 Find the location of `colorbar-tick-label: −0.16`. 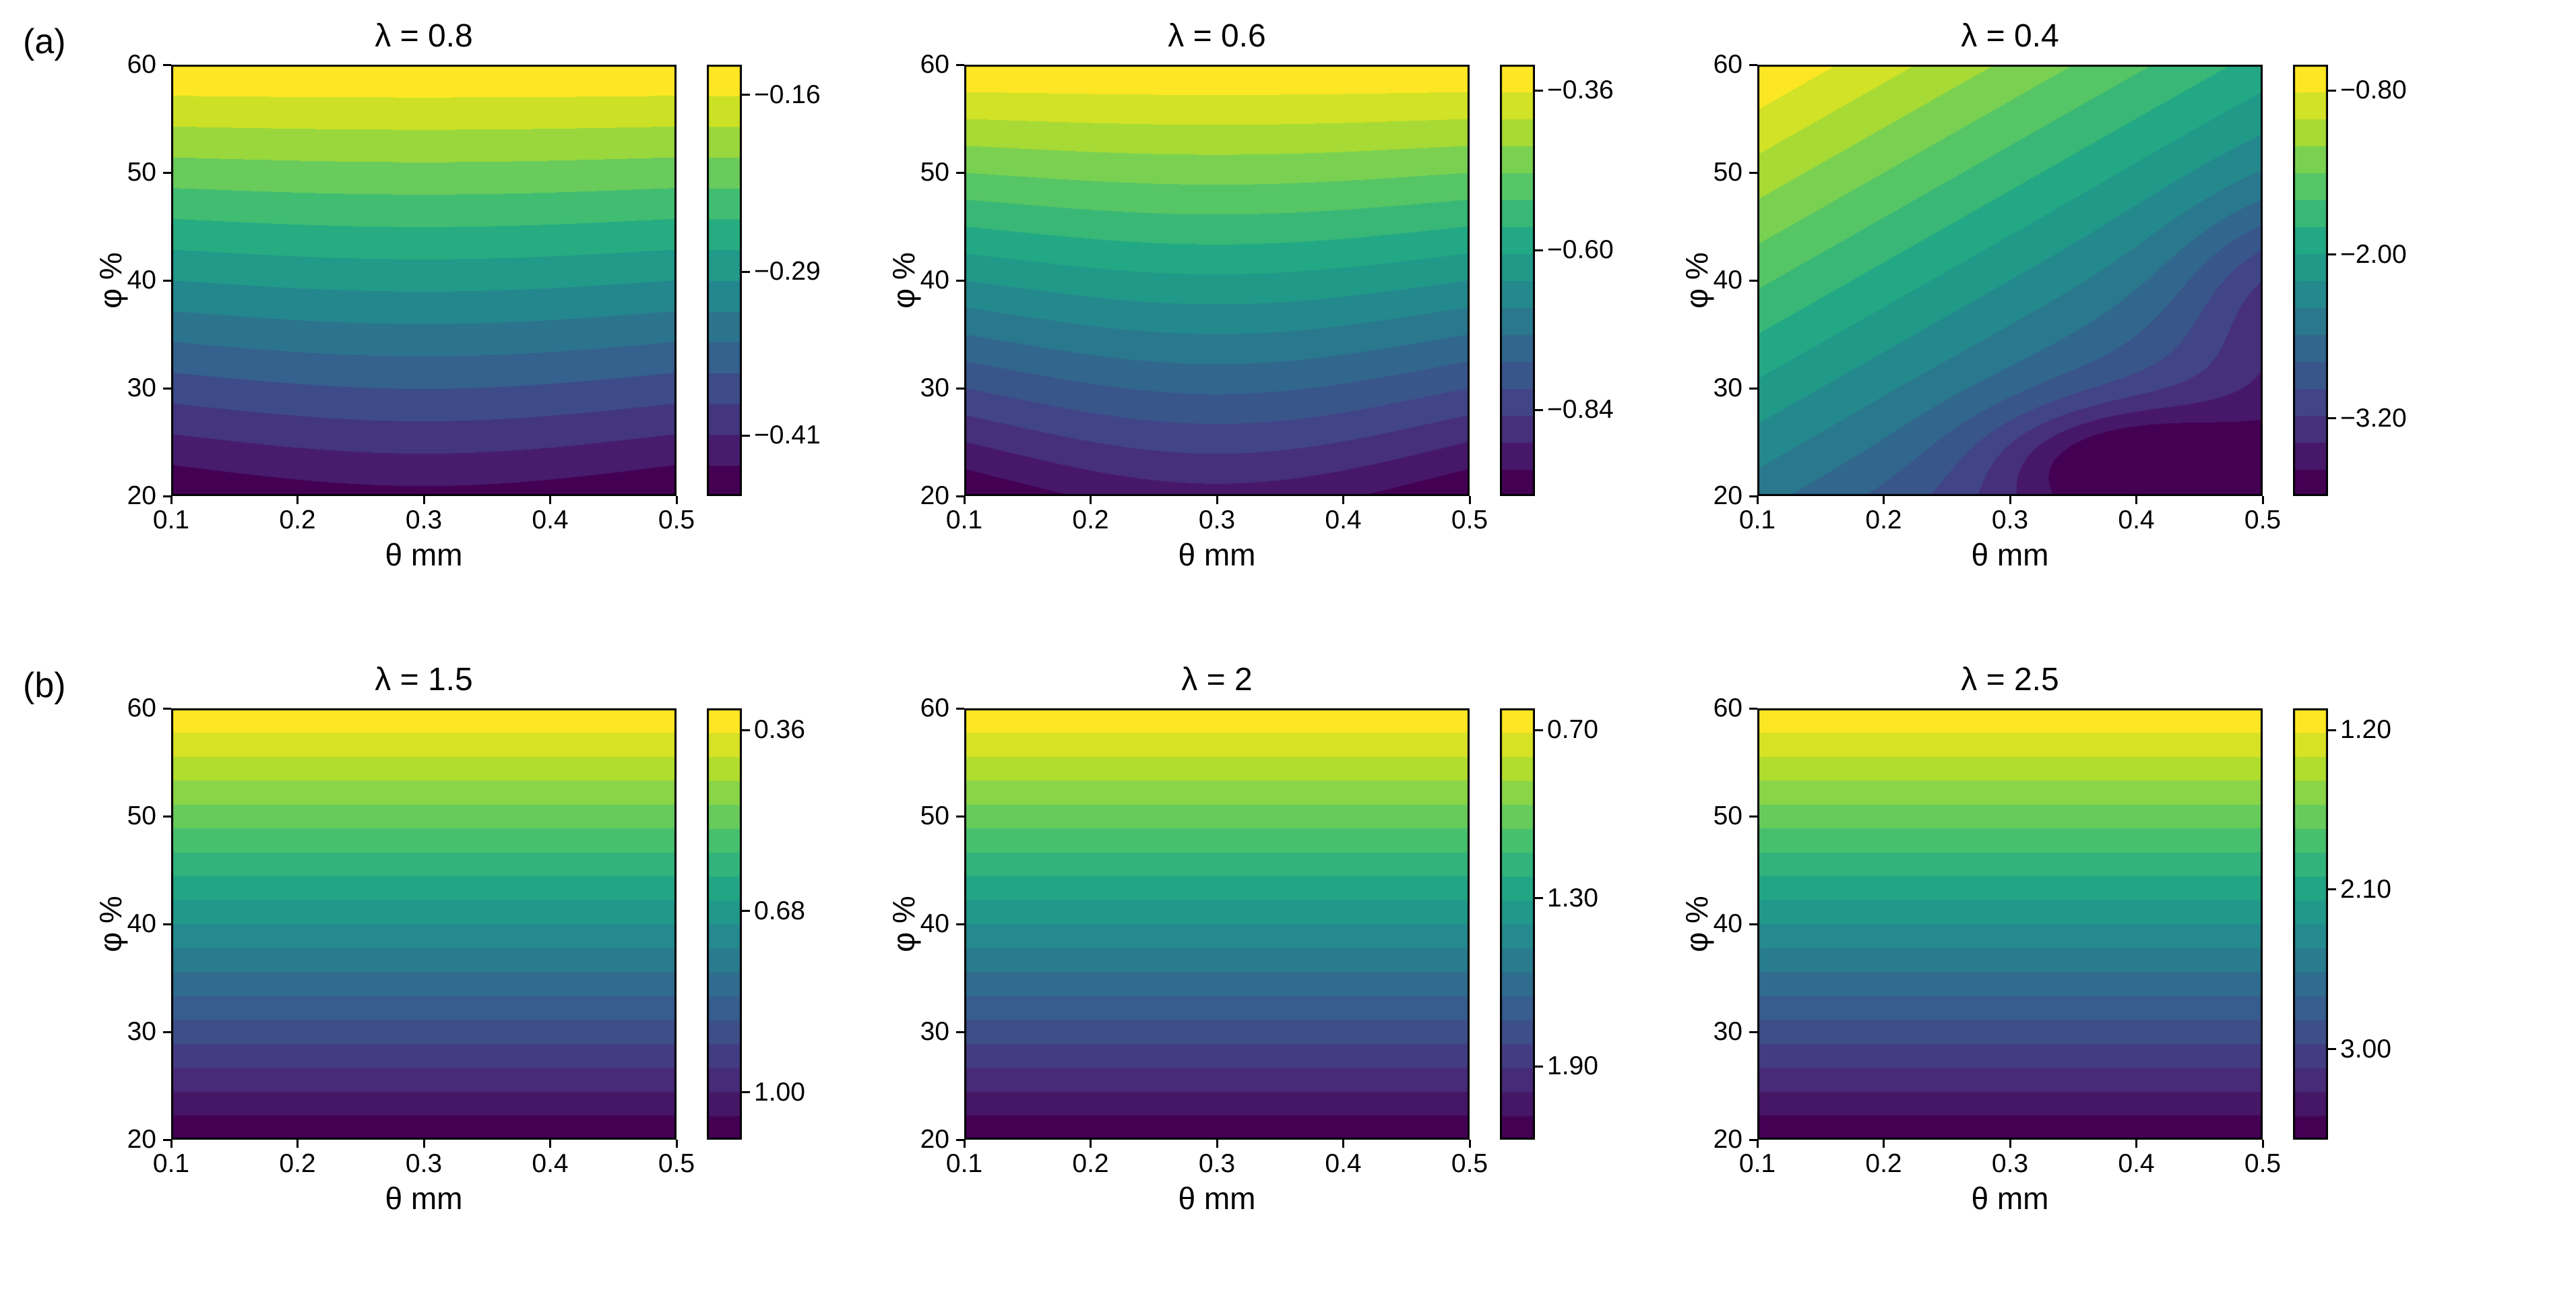

colorbar-tick-label: −0.16 is located at coordinates (787, 95).